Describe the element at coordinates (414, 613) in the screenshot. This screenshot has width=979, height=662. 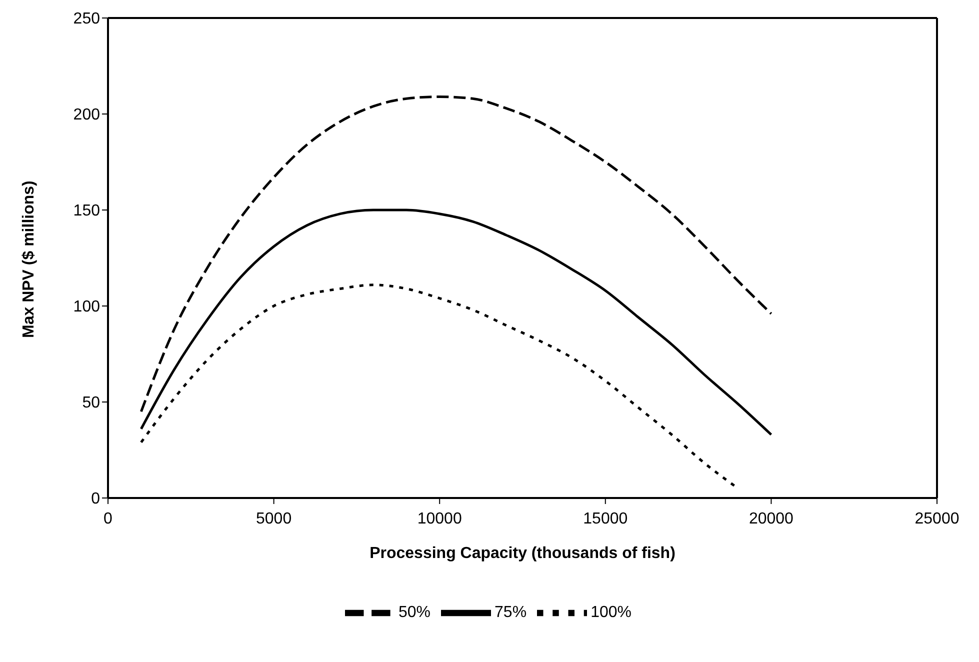
I see `legend-label: 50%` at that location.